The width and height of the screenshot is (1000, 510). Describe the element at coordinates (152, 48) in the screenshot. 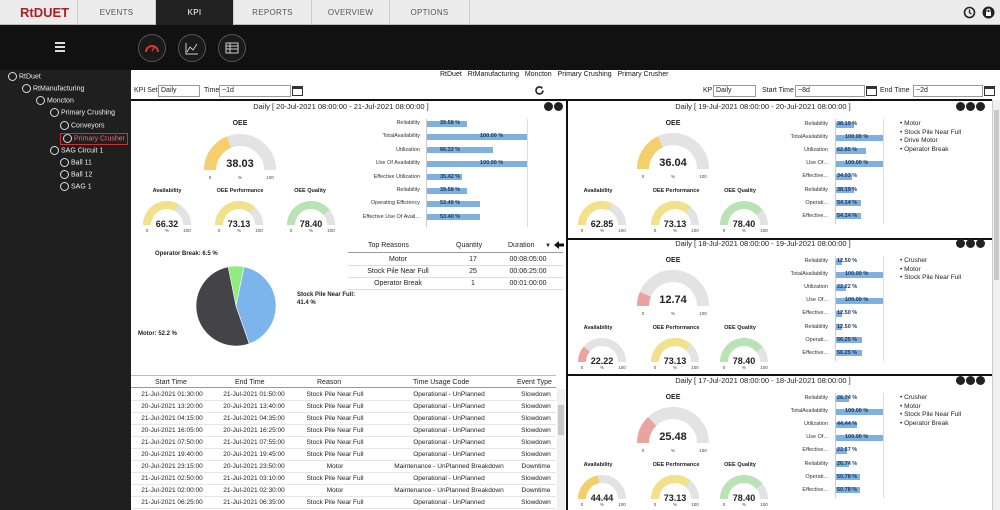

I see `gauge-view-button` at that location.